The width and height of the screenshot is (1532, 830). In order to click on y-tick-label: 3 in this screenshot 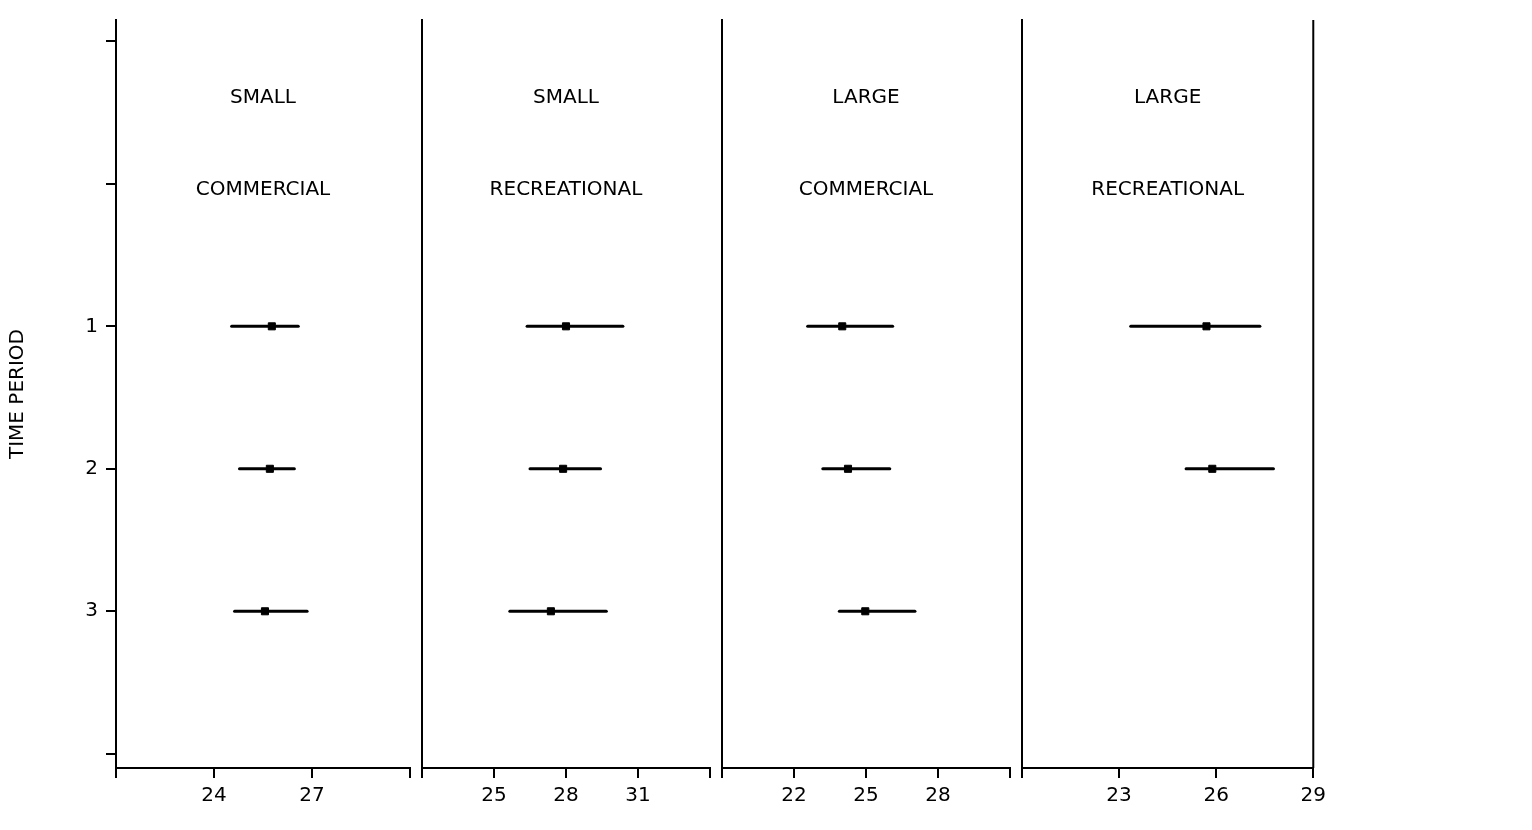, I will do `click(91, 609)`.